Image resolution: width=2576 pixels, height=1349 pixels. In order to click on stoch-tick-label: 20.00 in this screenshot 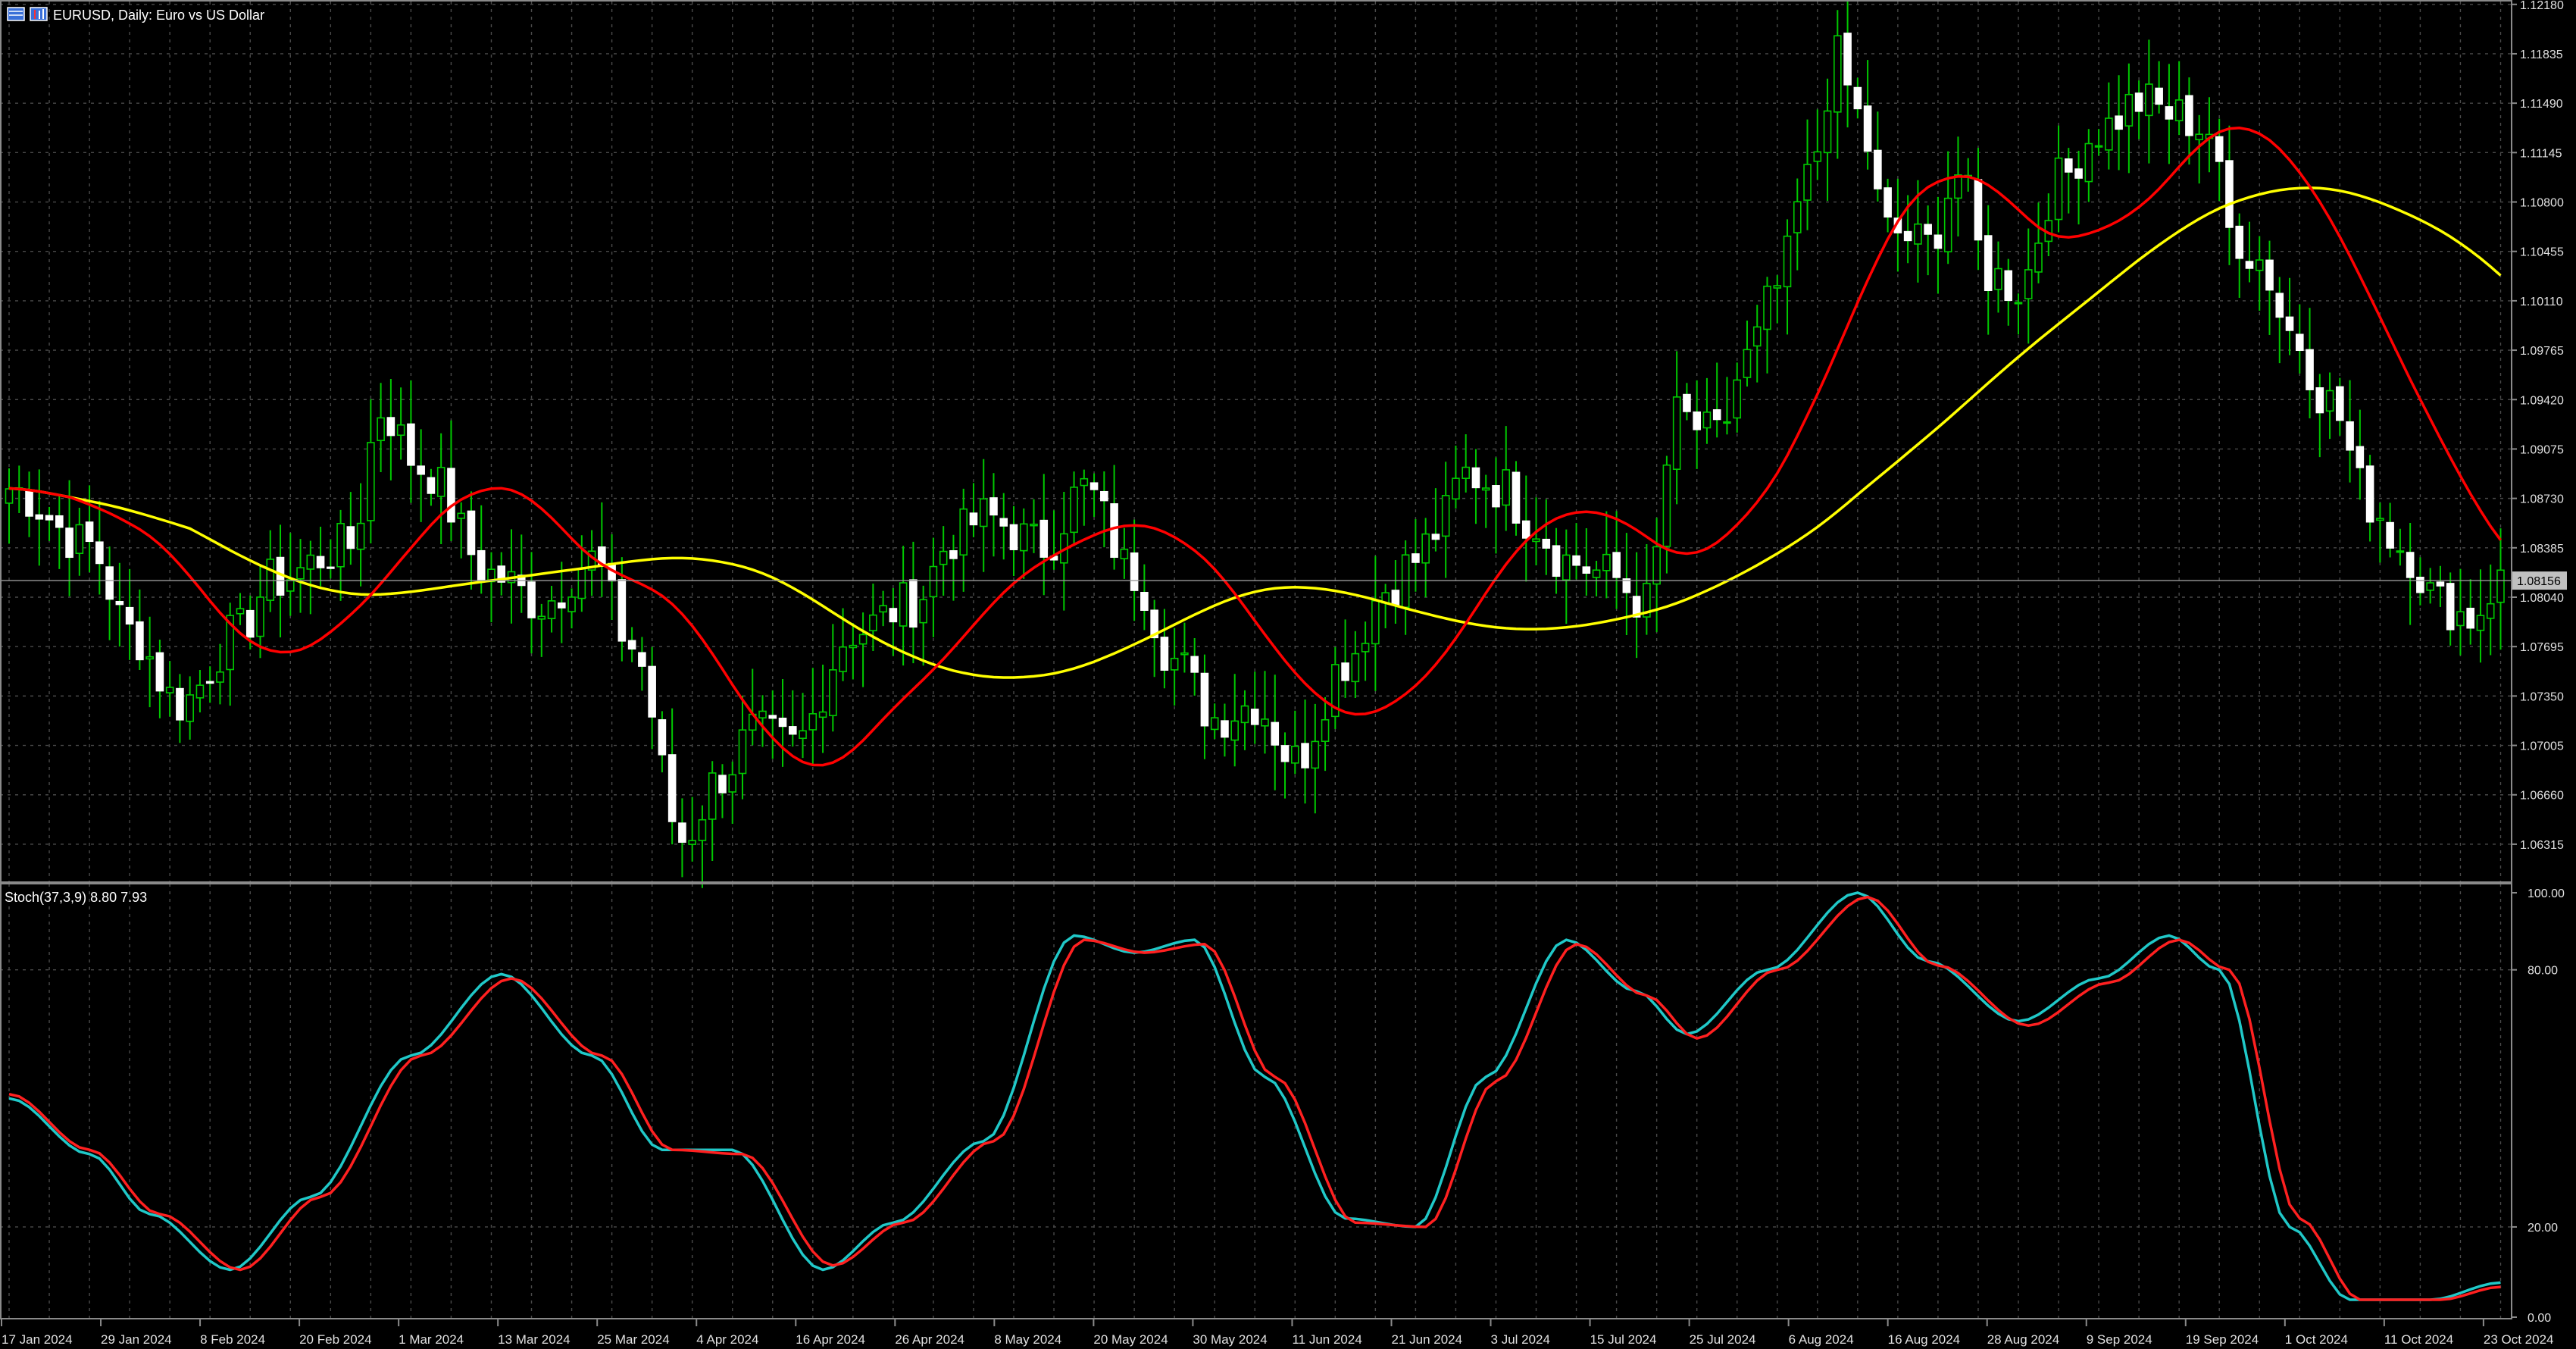, I will do `click(2543, 1228)`.